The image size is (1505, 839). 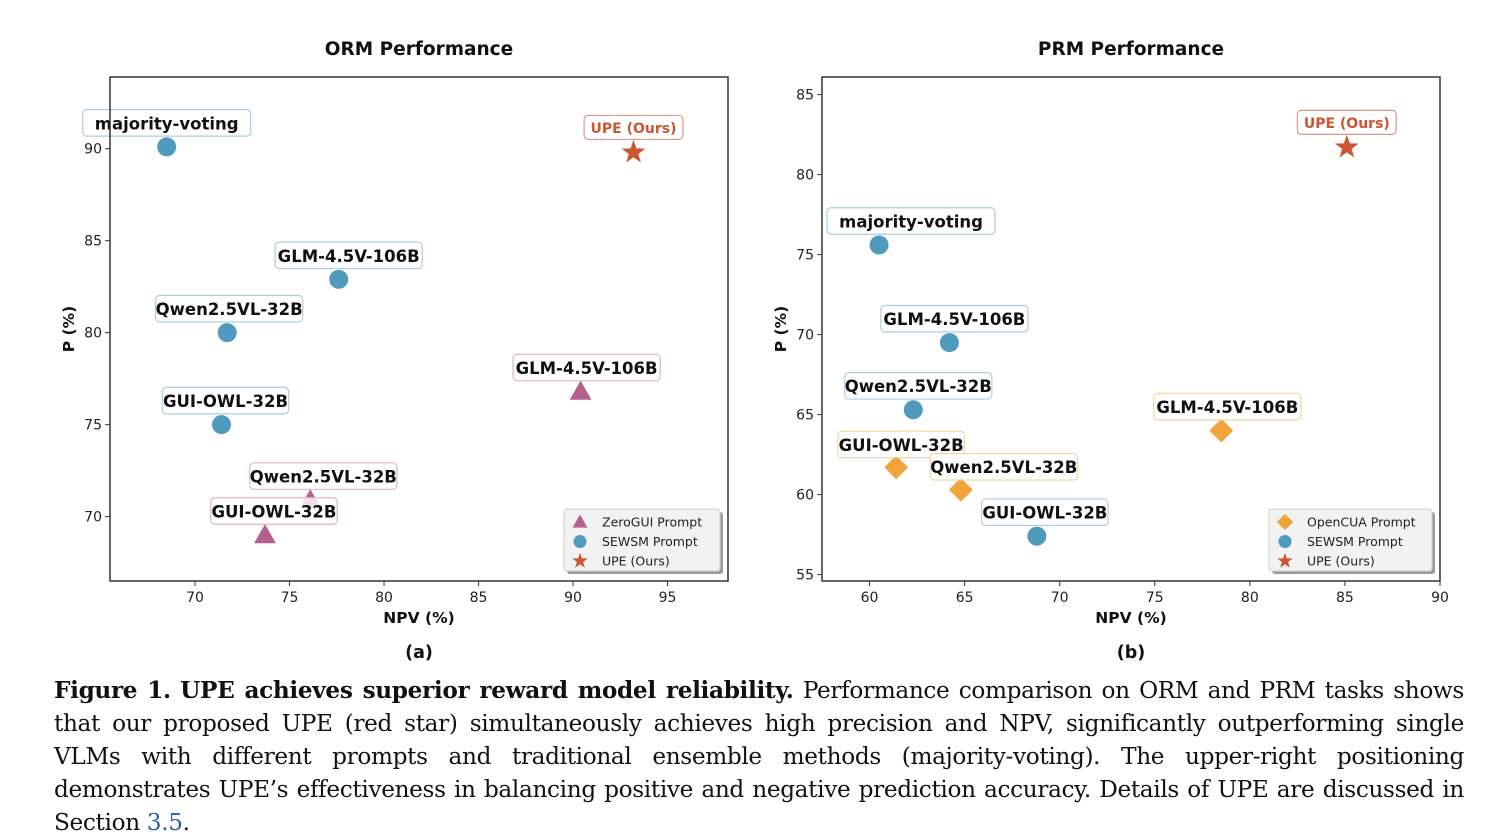 What do you see at coordinates (650, 541) in the screenshot?
I see `legend-label: SEWSM Prompt` at bounding box center [650, 541].